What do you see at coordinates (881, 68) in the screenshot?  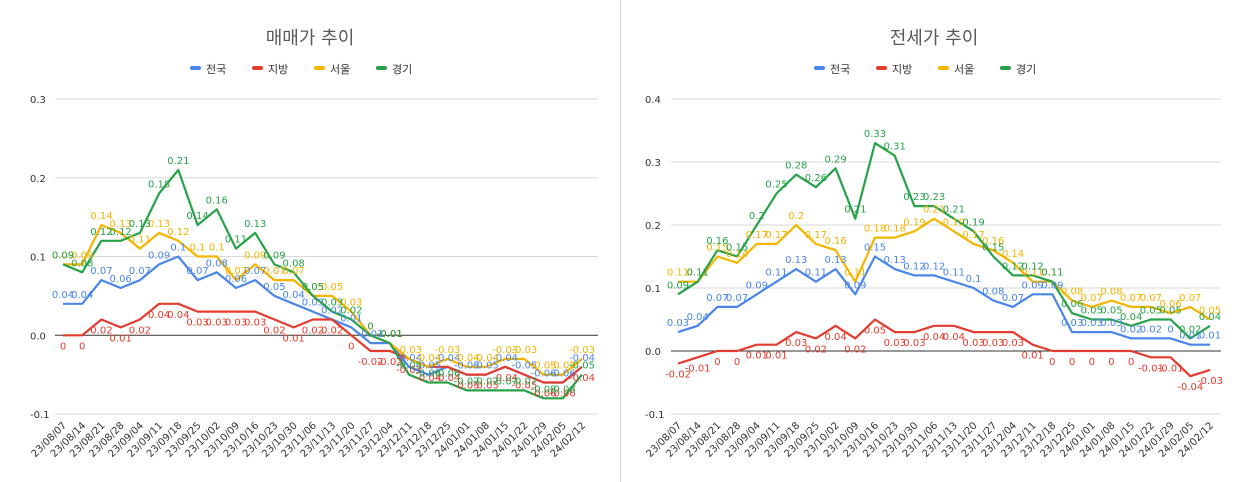 I see `jeonse-legend-swatch-regional` at bounding box center [881, 68].